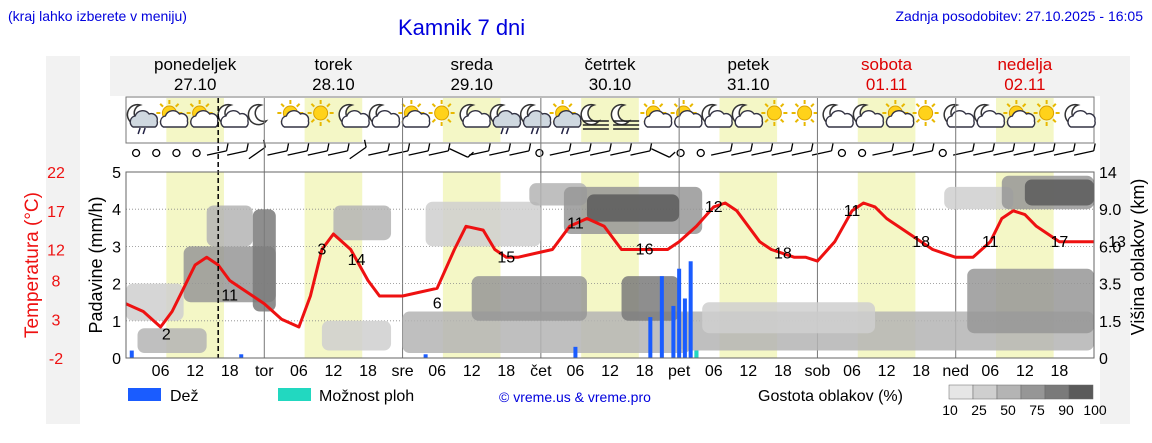  I want to click on weather-icons, so click(611, 120).